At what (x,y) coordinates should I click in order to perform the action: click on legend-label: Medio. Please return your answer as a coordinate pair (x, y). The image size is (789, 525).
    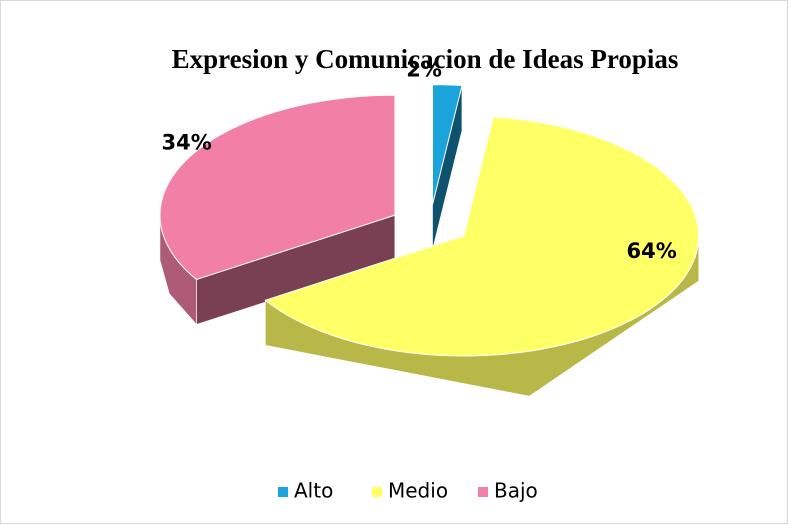
    Looking at the image, I should click on (418, 491).